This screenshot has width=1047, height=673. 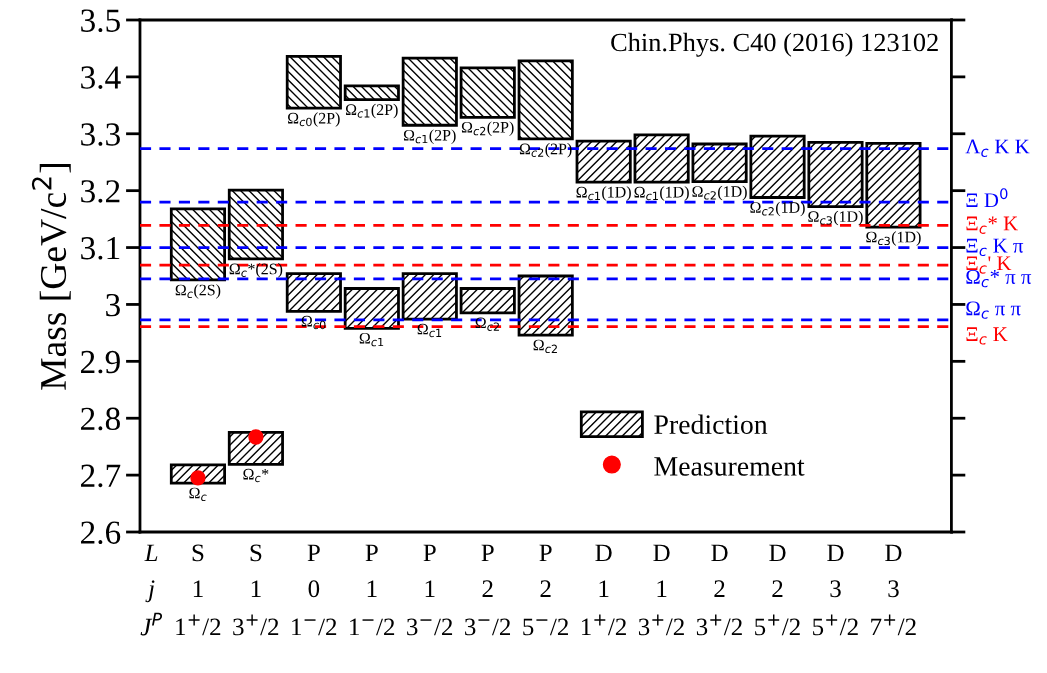 I want to click on x-tick-label: D 2 5$^{+}$/2, so click(x=777, y=590).